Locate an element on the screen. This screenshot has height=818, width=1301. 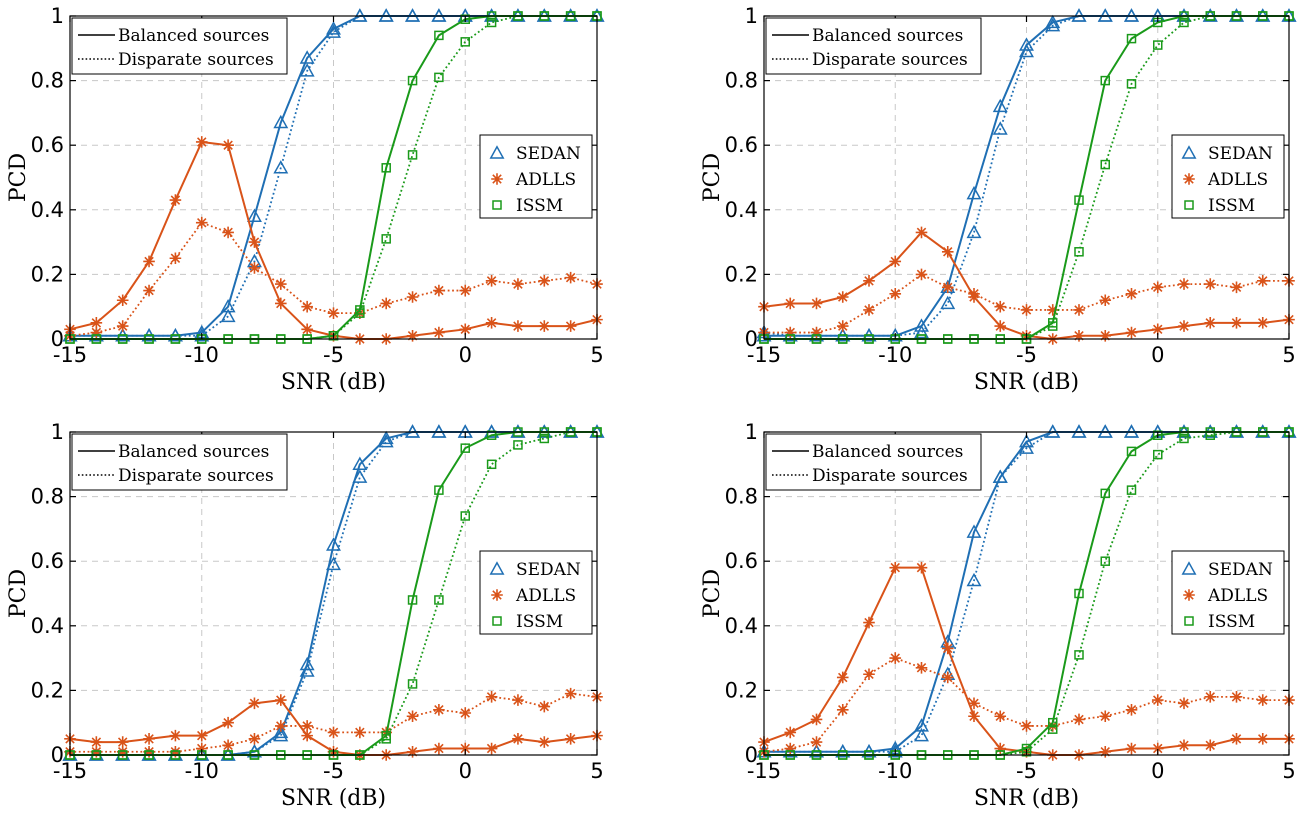
series-adlls-solid is located at coordinates (333, 727).